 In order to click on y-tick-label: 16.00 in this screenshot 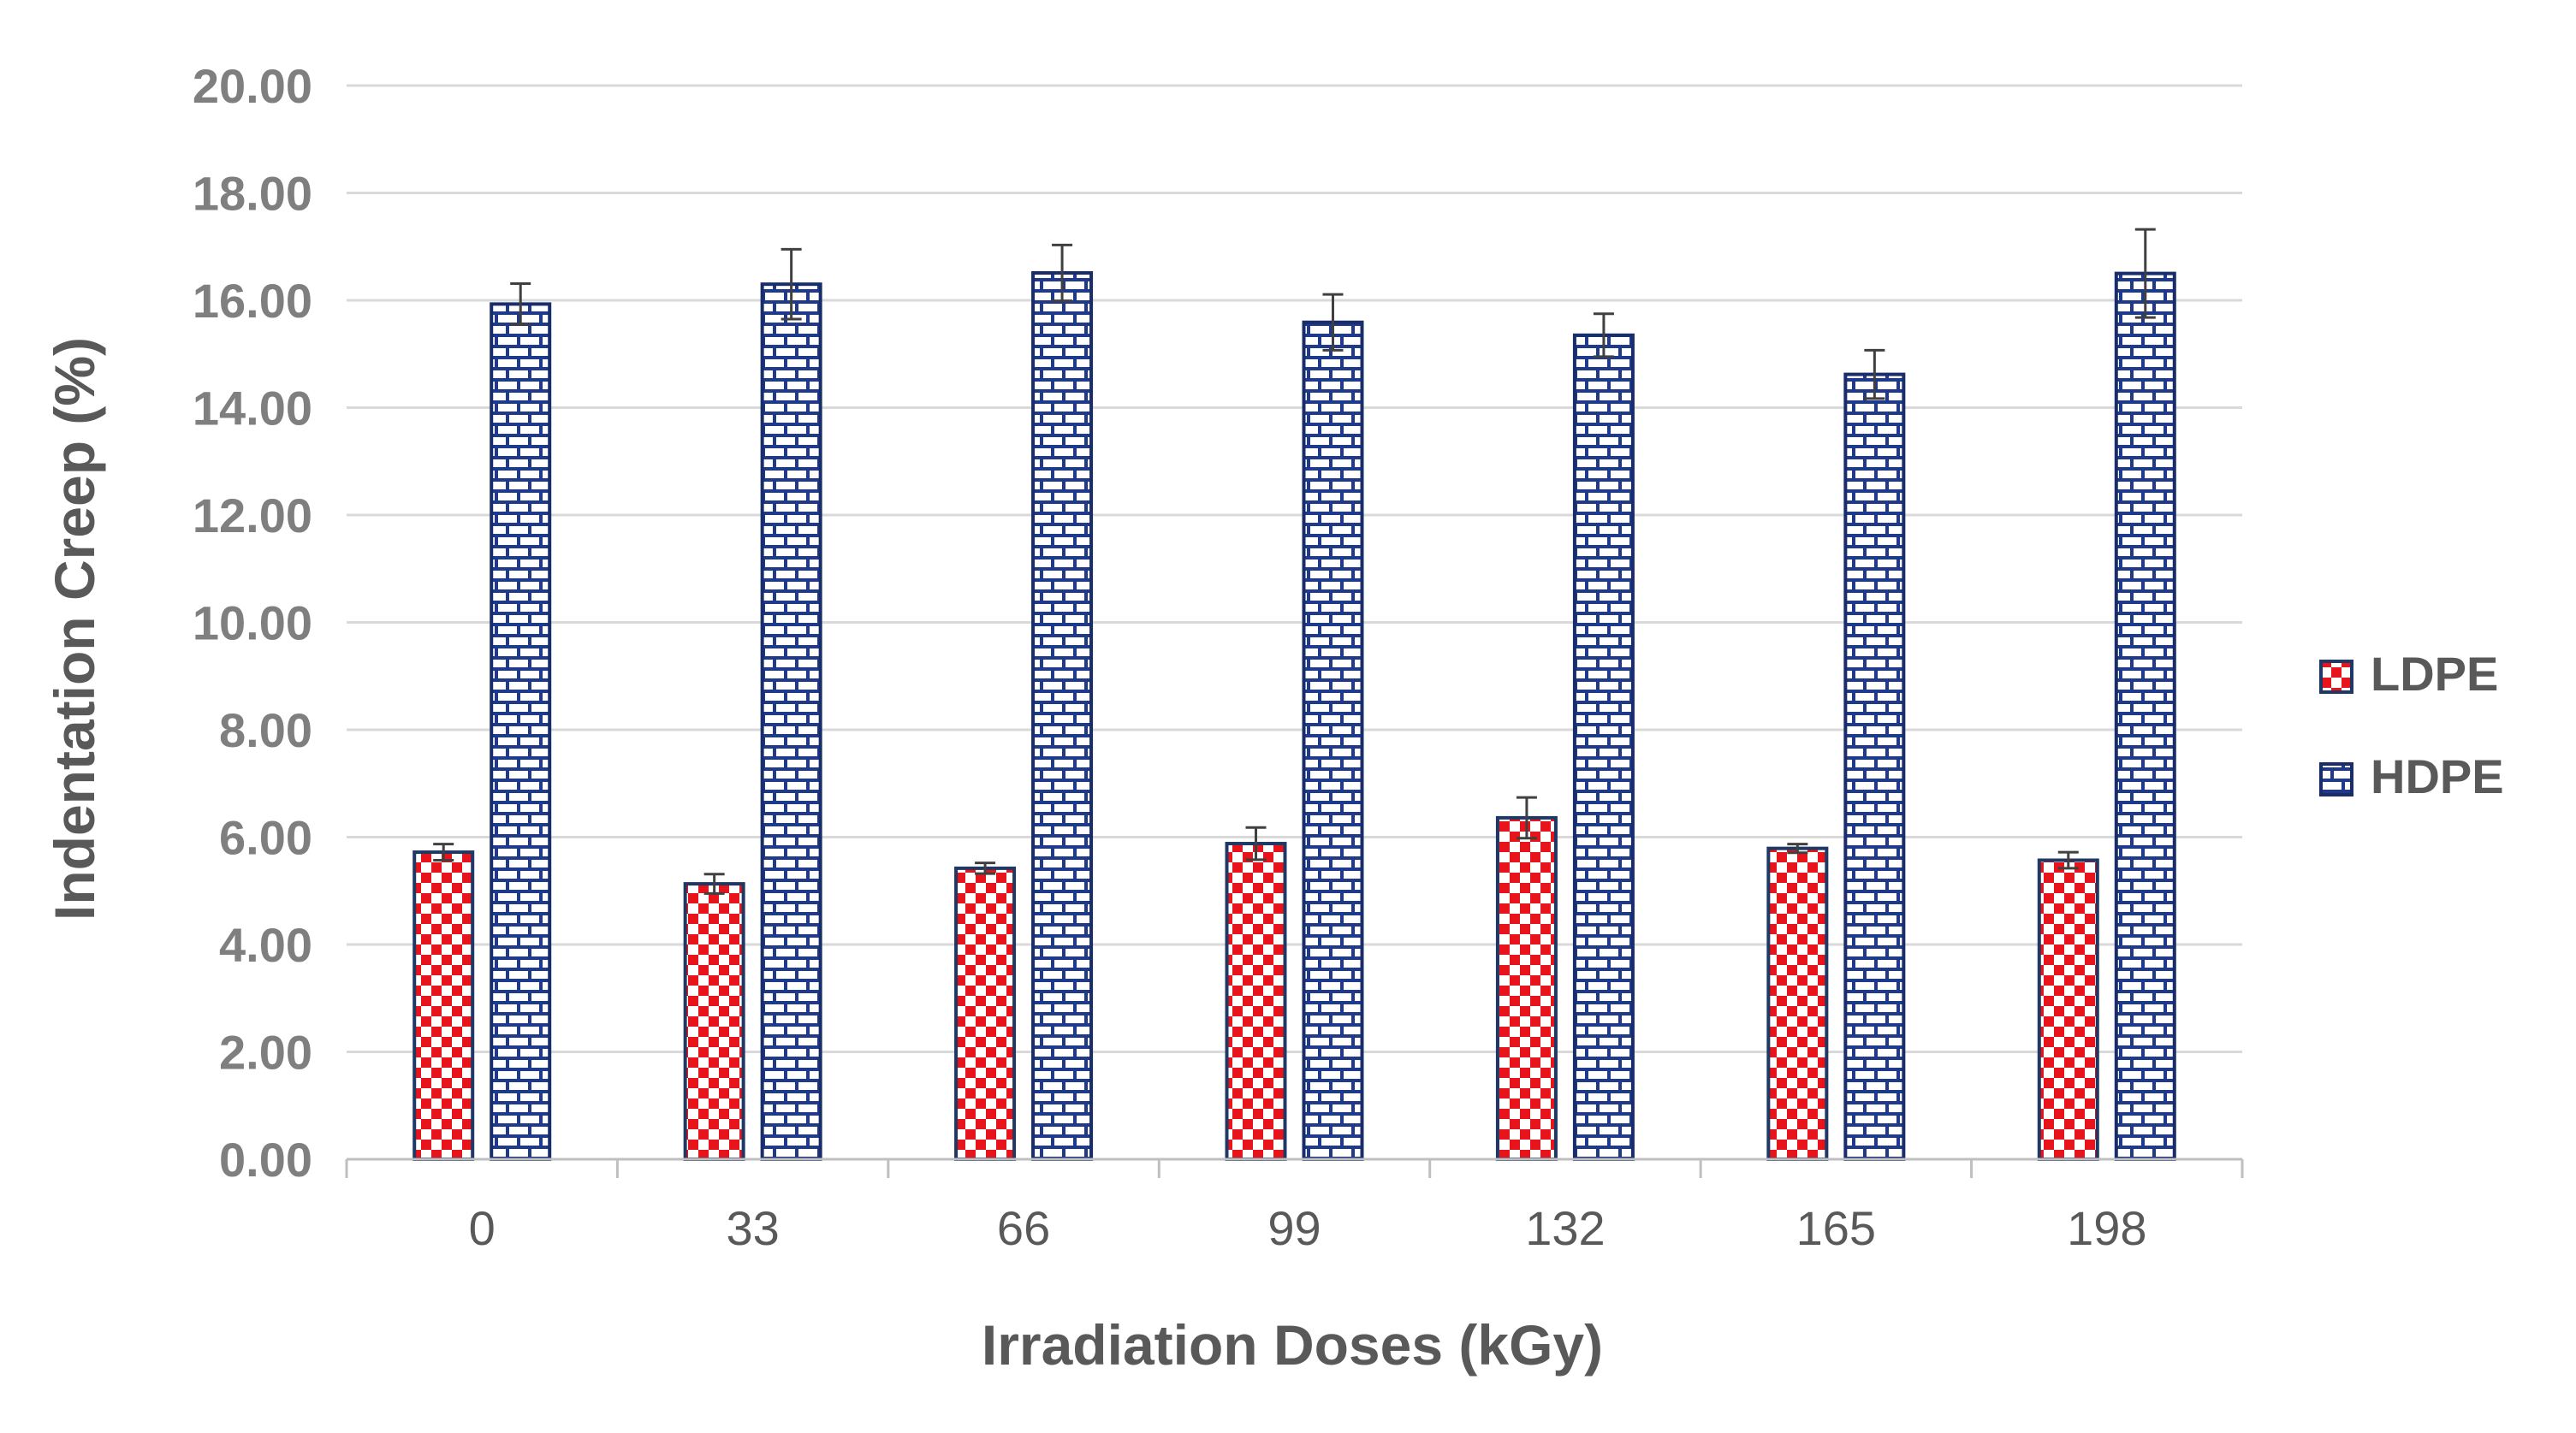, I will do `click(252, 301)`.